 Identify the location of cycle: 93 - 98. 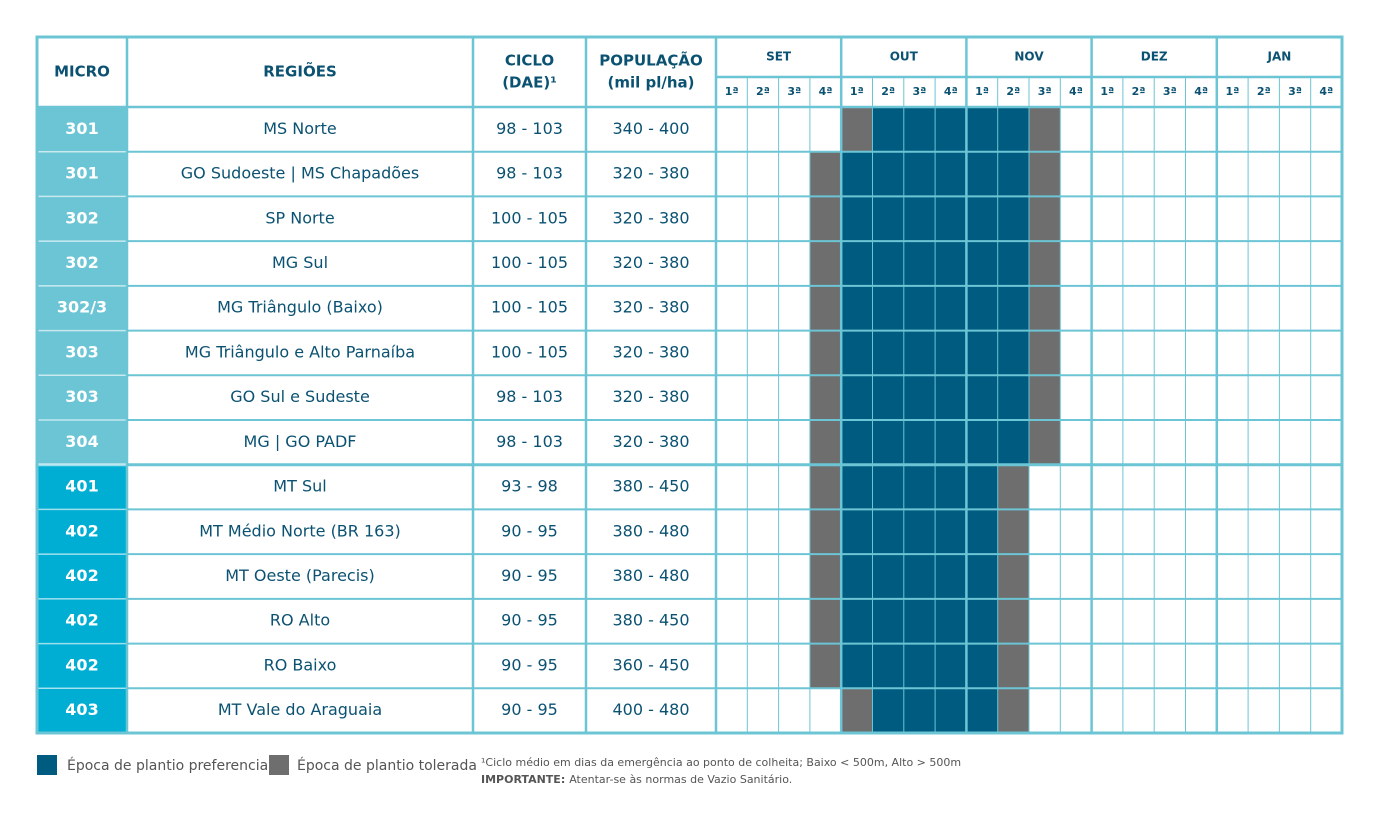
(529, 486).